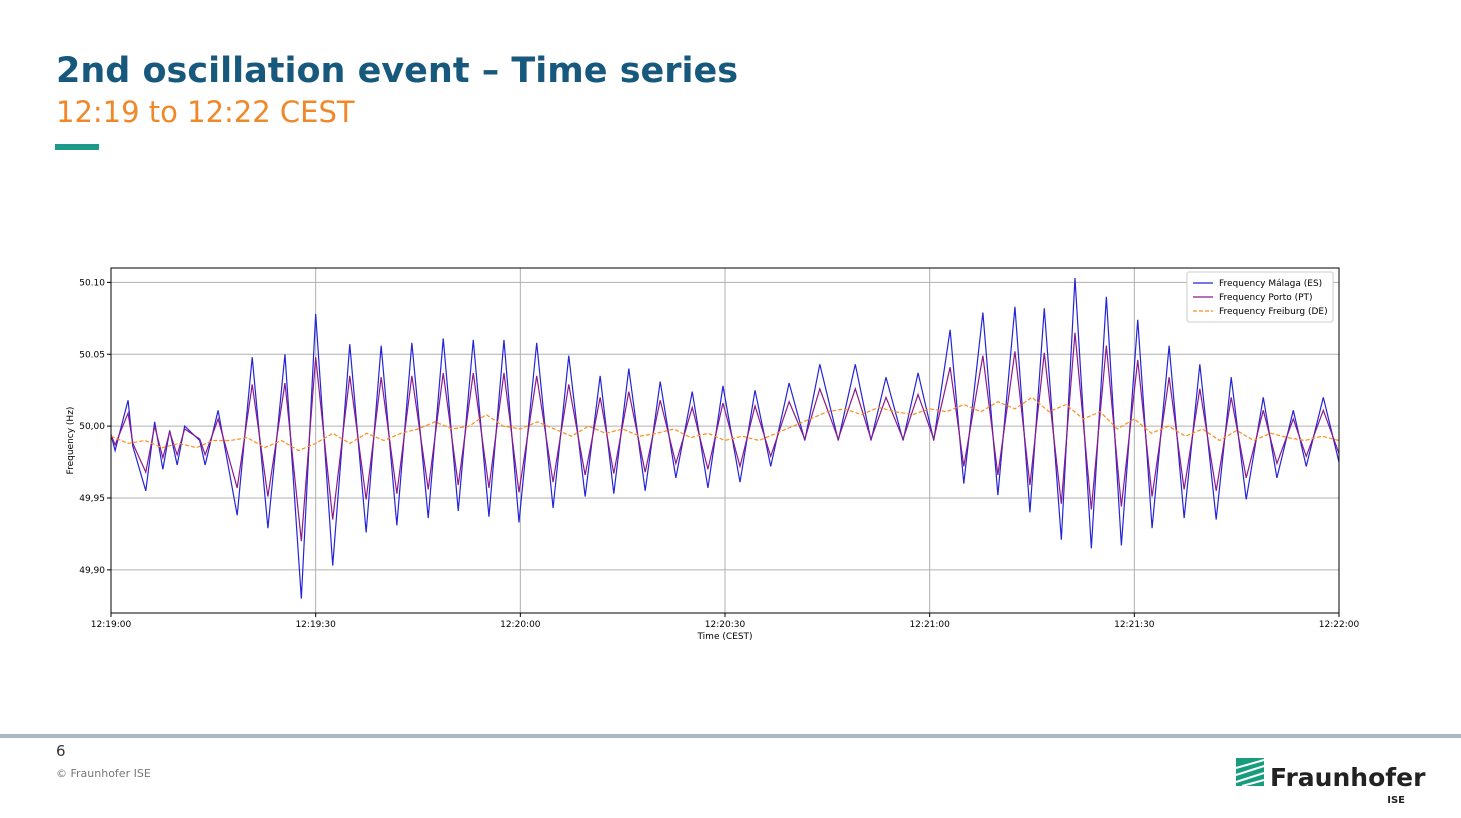 This screenshot has width=1461, height=818. Describe the element at coordinates (724, 637) in the screenshot. I see `x-axis-label: Time (CEST)` at that location.